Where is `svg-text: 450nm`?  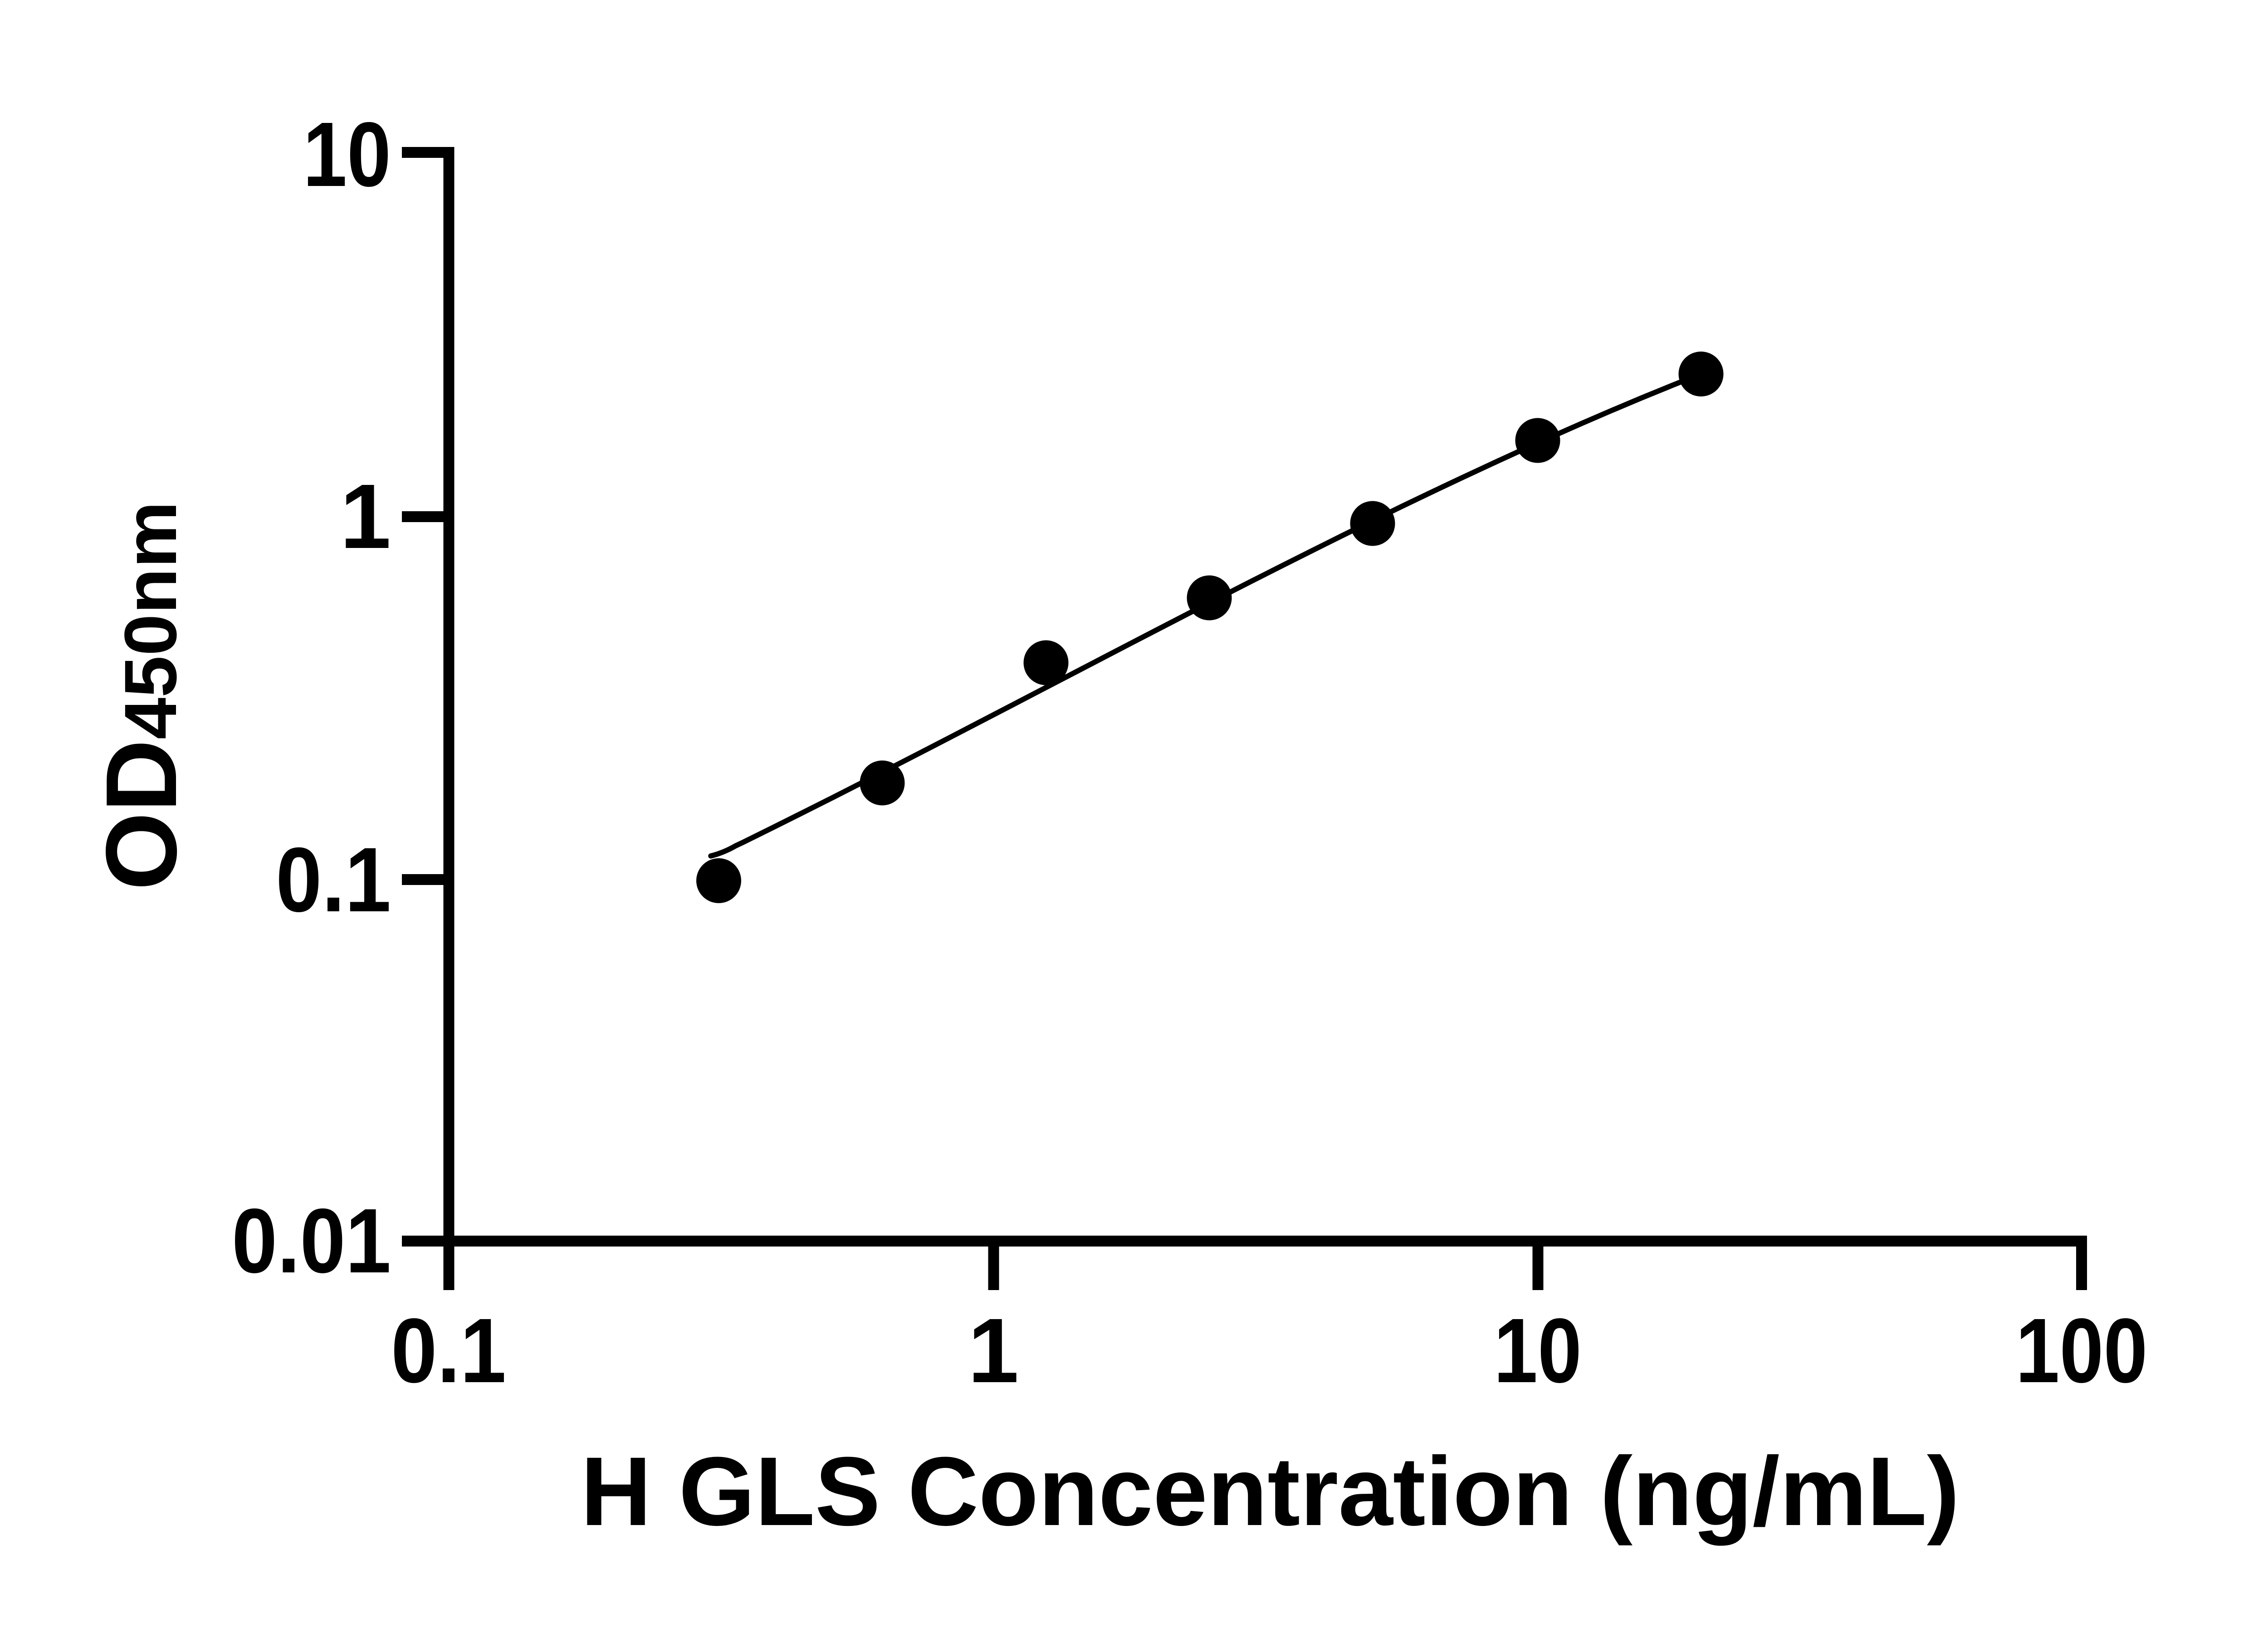
svg-text: 450nm is located at coordinates (150, 620).